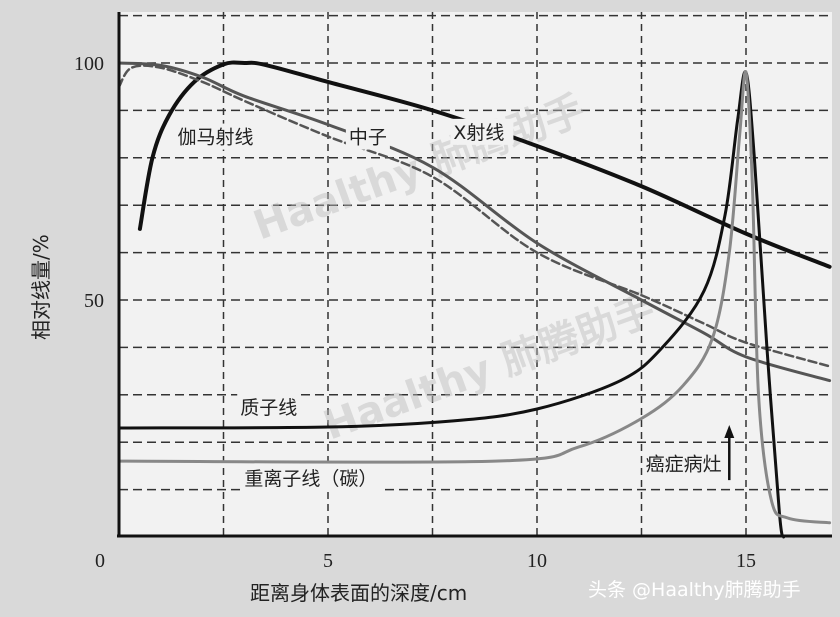 Image resolution: width=840 pixels, height=617 pixels. Describe the element at coordinates (537, 561) in the screenshot. I see `x-tick-label: 10` at that location.